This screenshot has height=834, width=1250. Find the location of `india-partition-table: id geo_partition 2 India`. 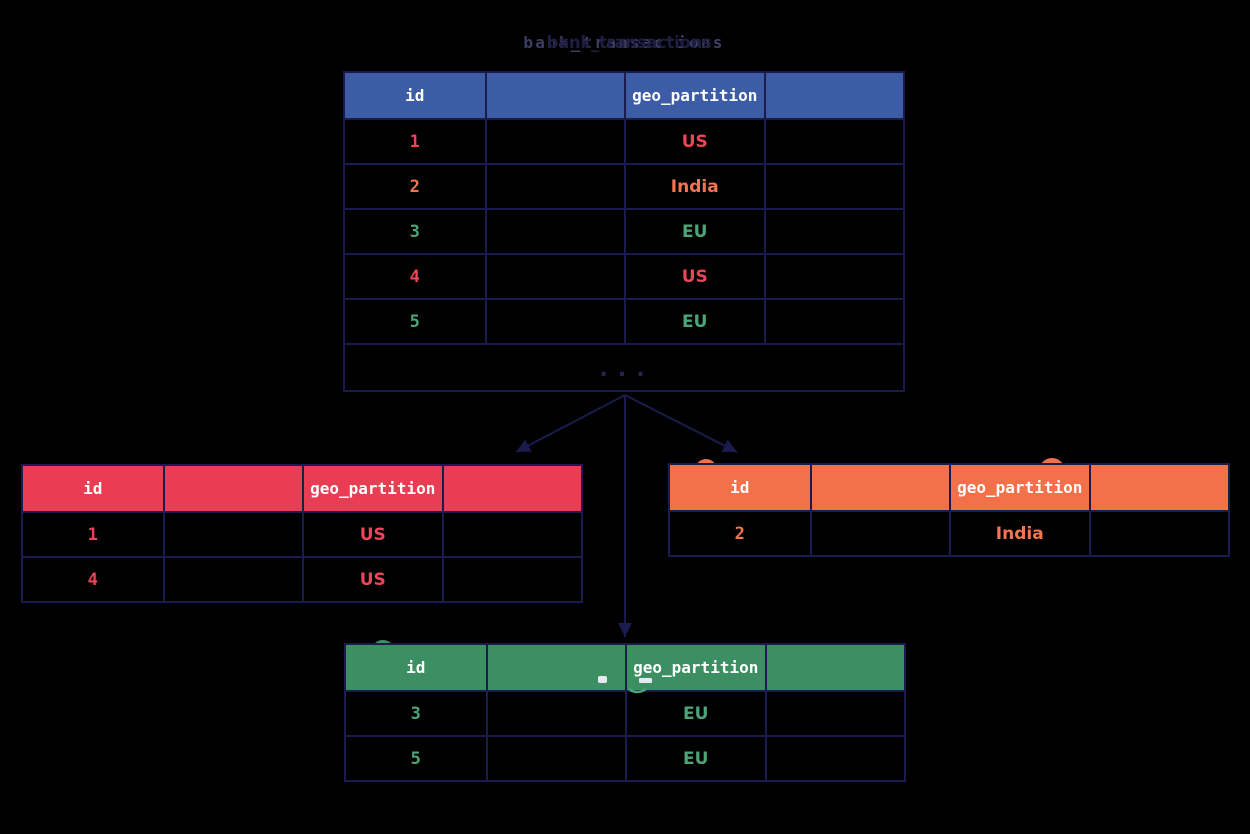

india-partition-table: id geo_partition 2 India is located at coordinates (949, 510).